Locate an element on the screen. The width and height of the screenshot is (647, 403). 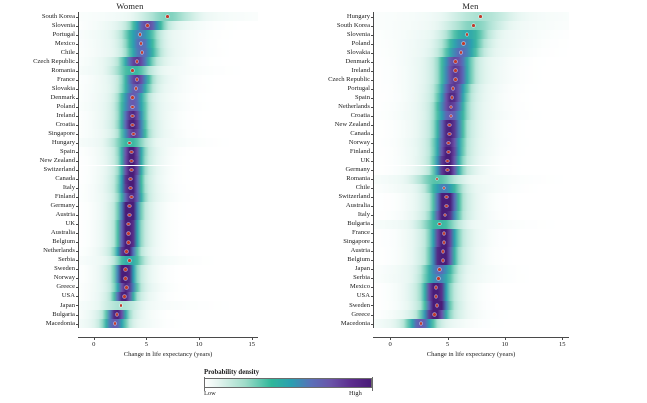
category-label: Romania is located at coordinates (63, 71).